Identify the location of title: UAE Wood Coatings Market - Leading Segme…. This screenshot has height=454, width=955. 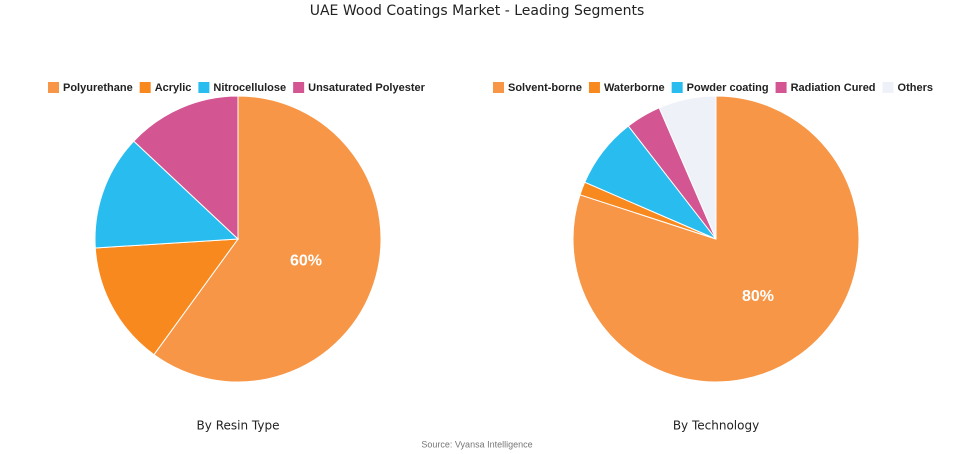
(477, 11).